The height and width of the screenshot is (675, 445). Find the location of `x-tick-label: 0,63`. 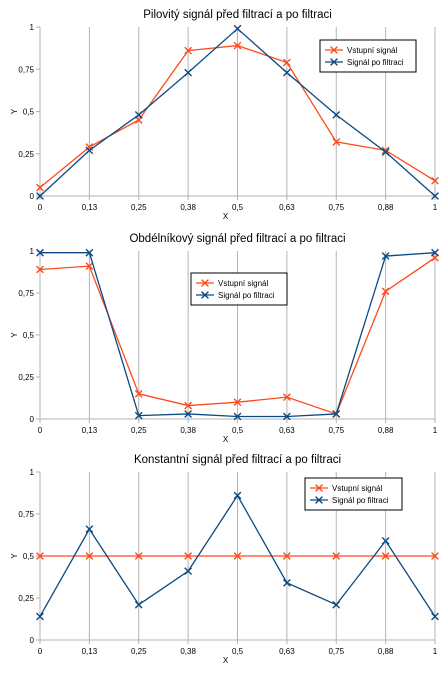

x-tick-label: 0,63 is located at coordinates (287, 651).